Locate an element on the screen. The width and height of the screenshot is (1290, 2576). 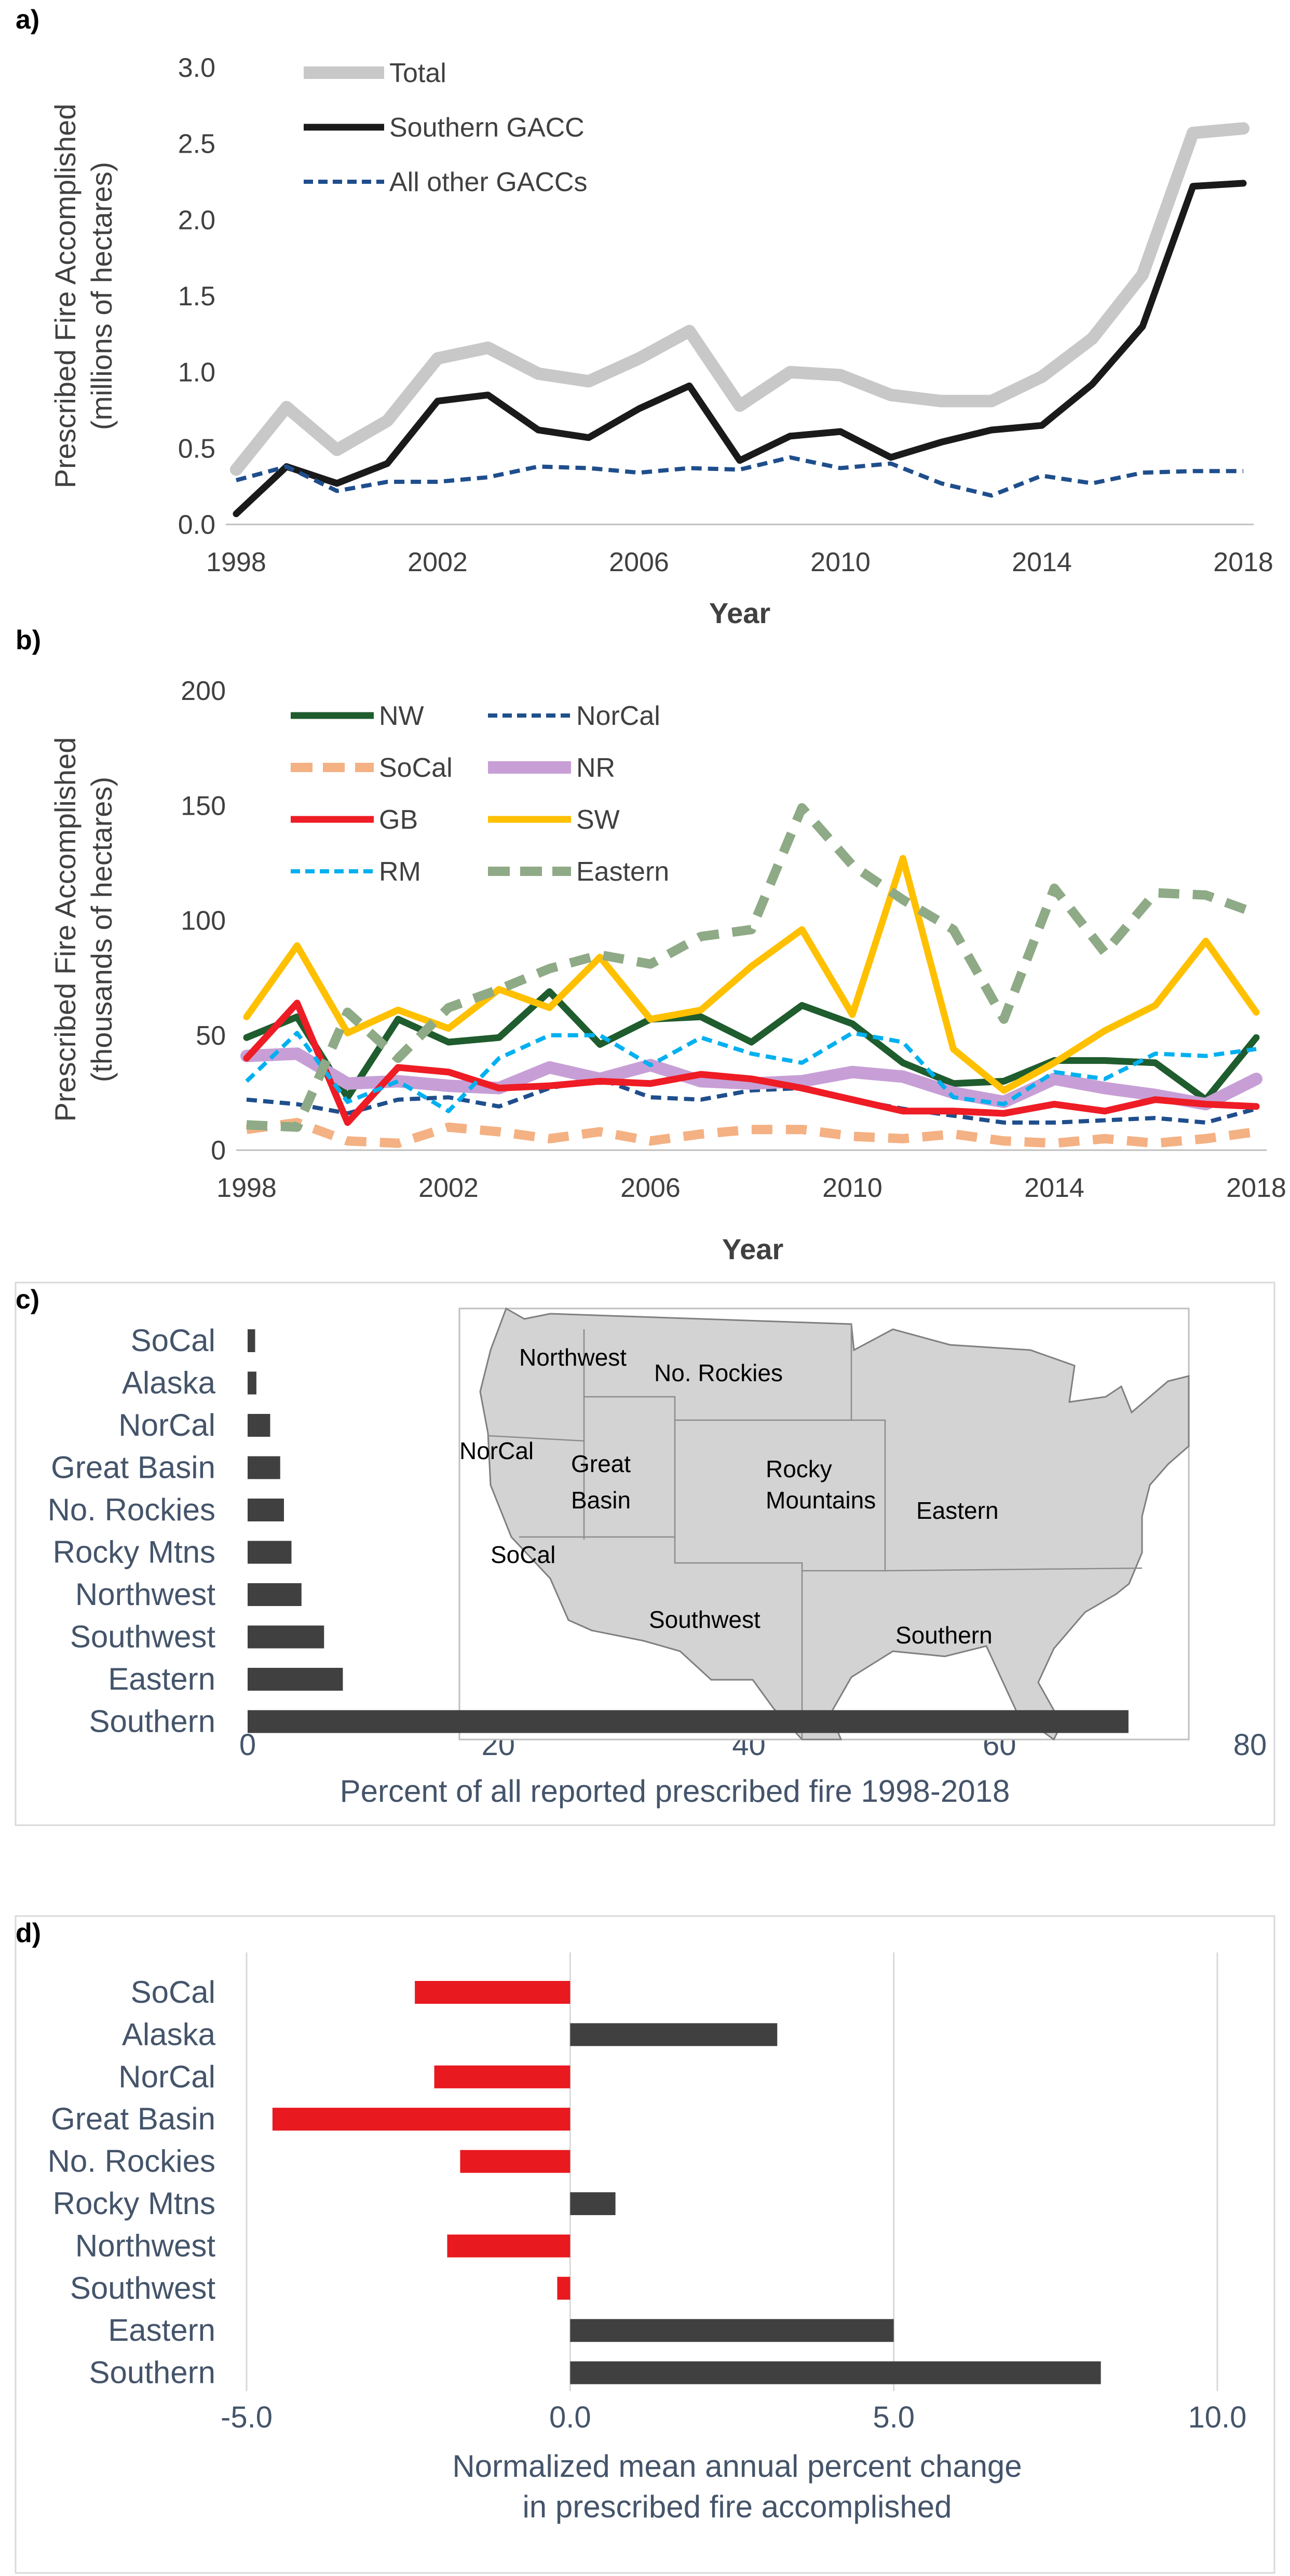
series-line-nw is located at coordinates (751, 1045).